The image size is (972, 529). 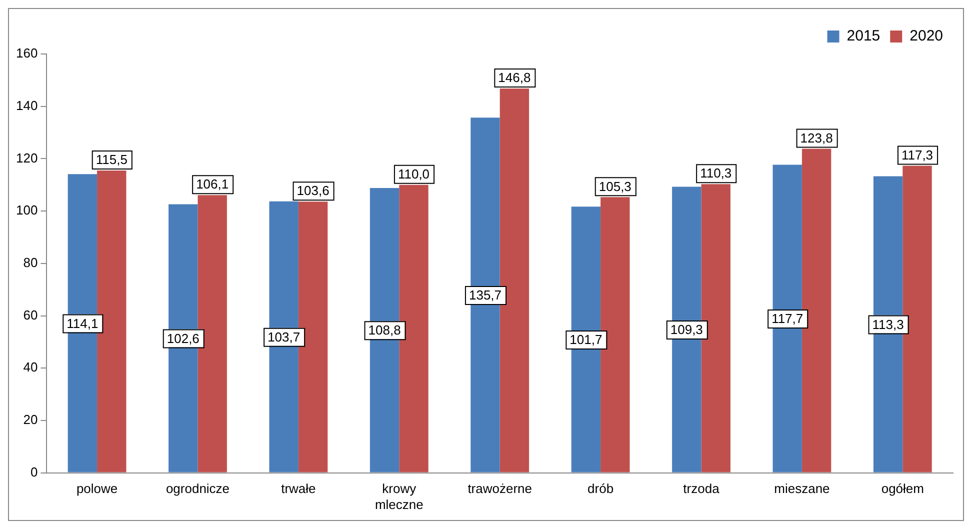 What do you see at coordinates (414, 174) in the screenshot?
I see `data-label: 110,0` at bounding box center [414, 174].